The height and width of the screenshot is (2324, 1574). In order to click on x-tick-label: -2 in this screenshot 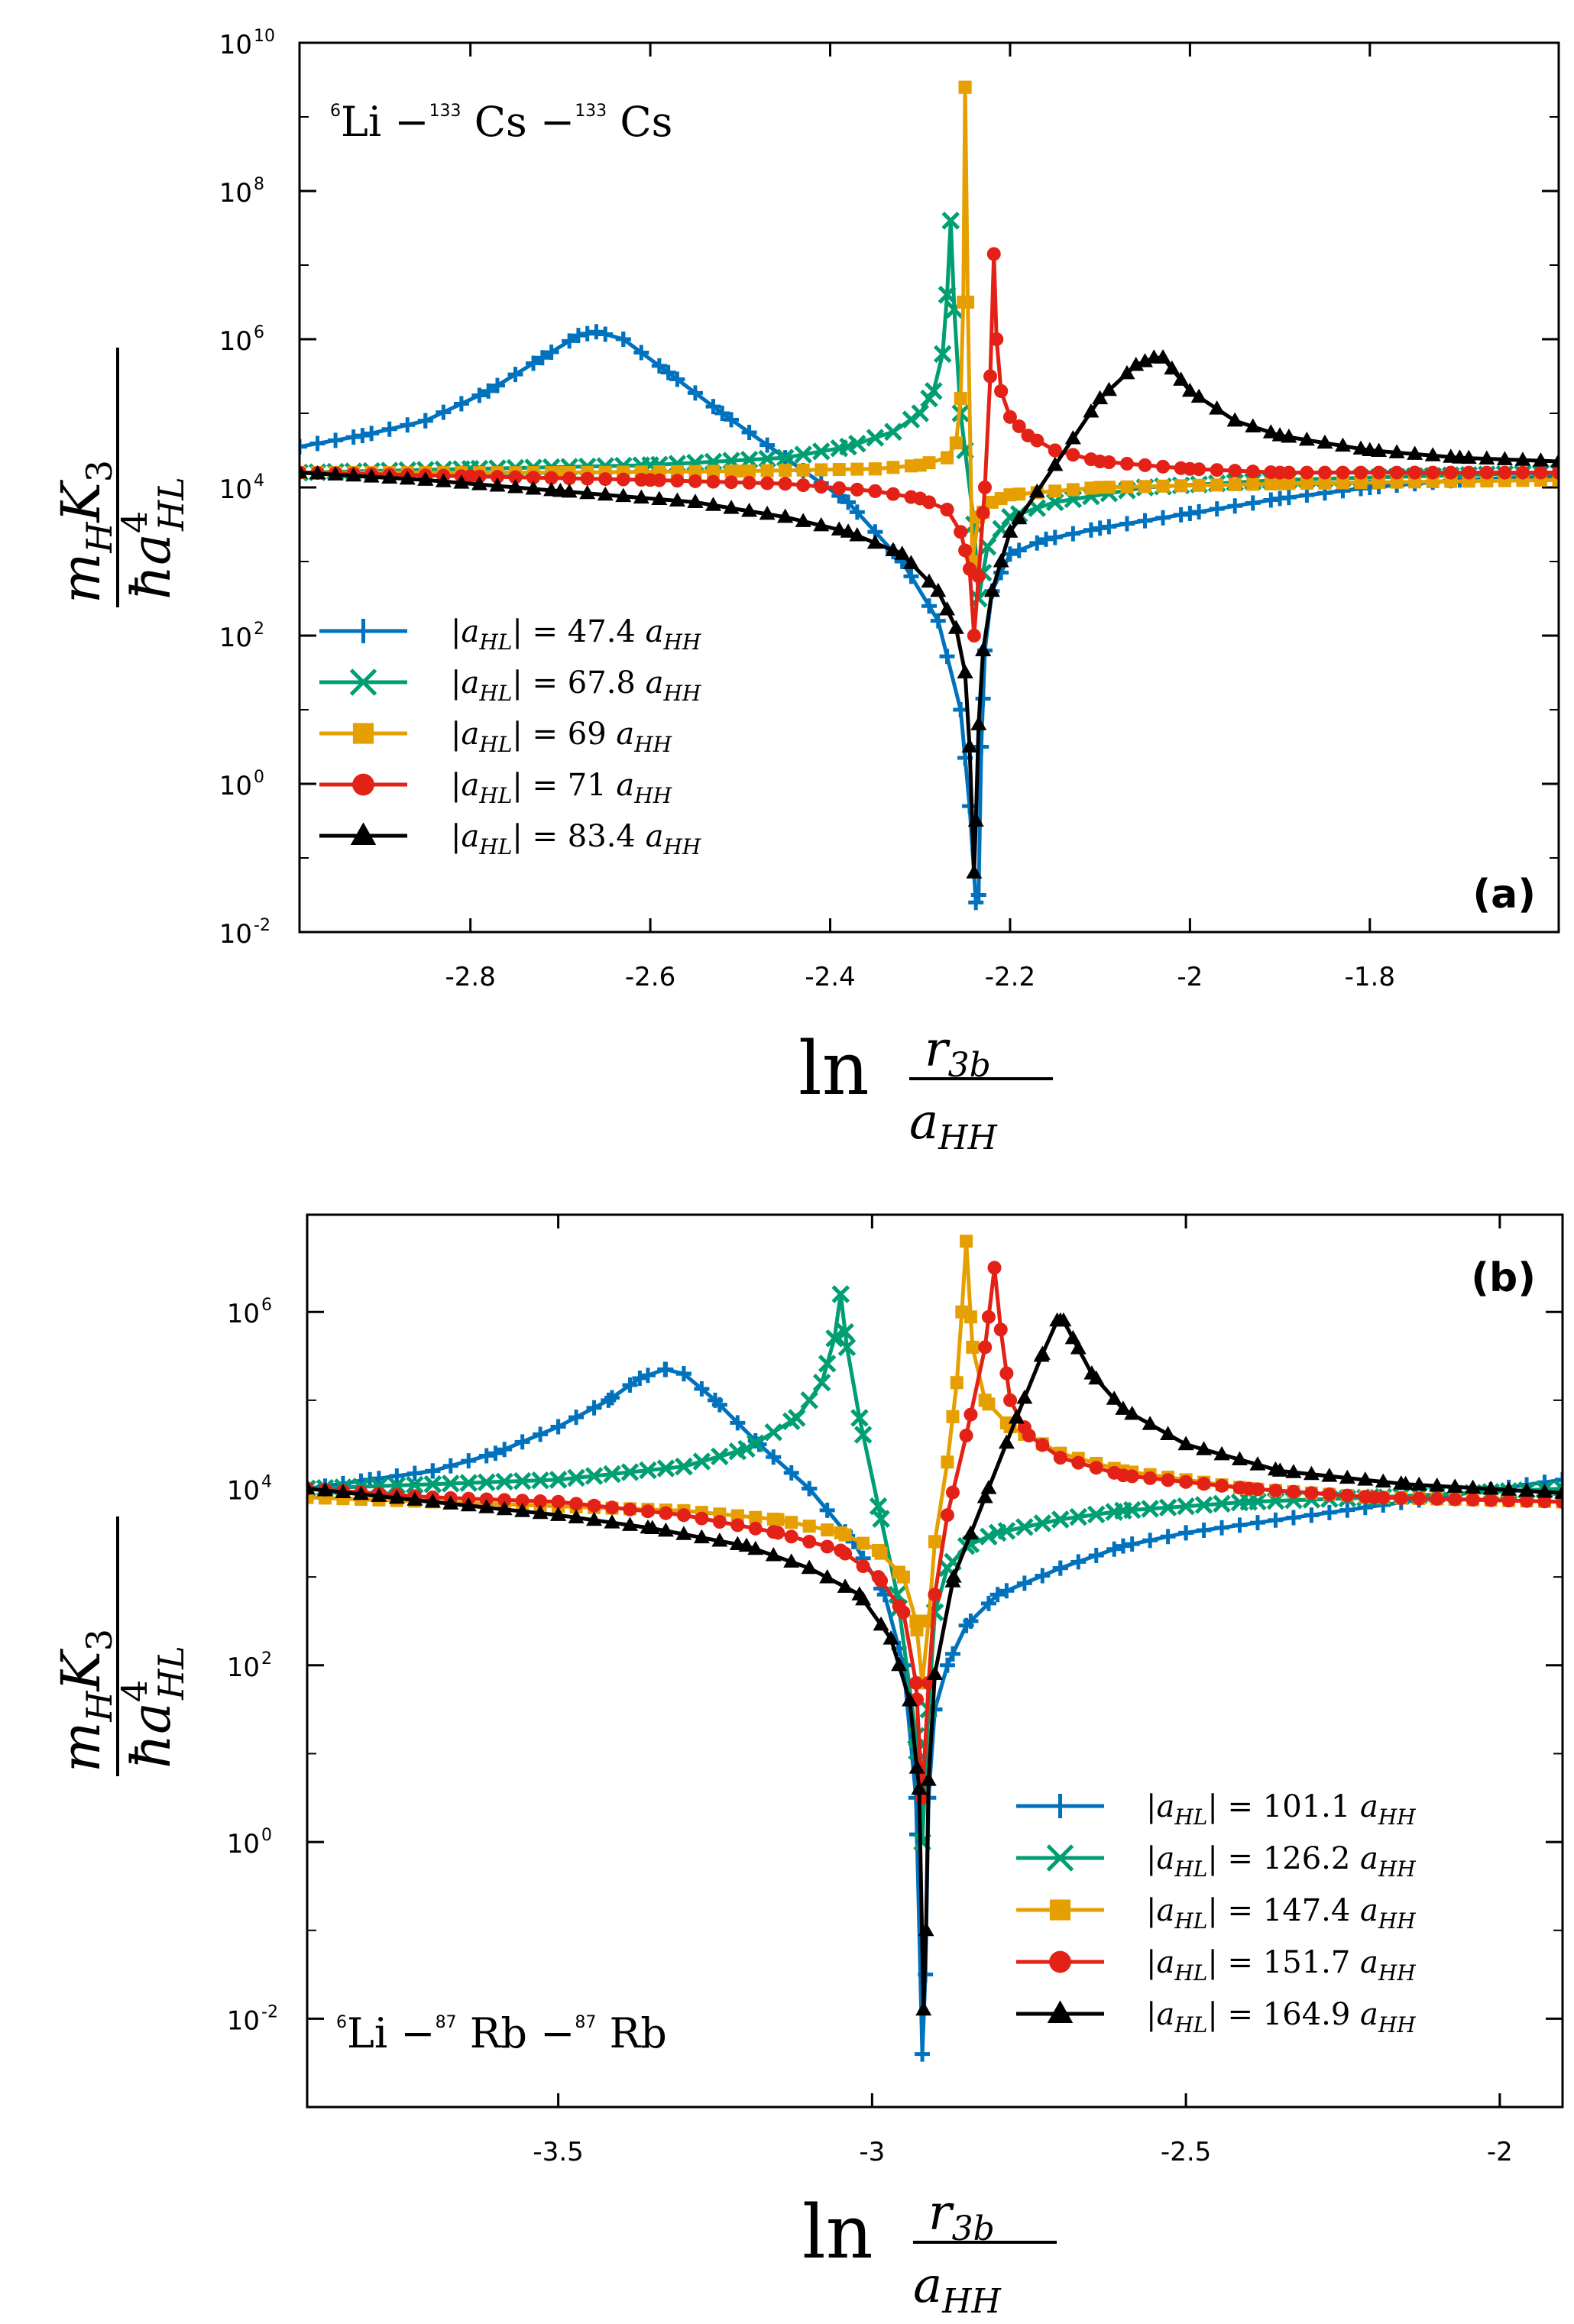, I will do `click(1190, 977)`.